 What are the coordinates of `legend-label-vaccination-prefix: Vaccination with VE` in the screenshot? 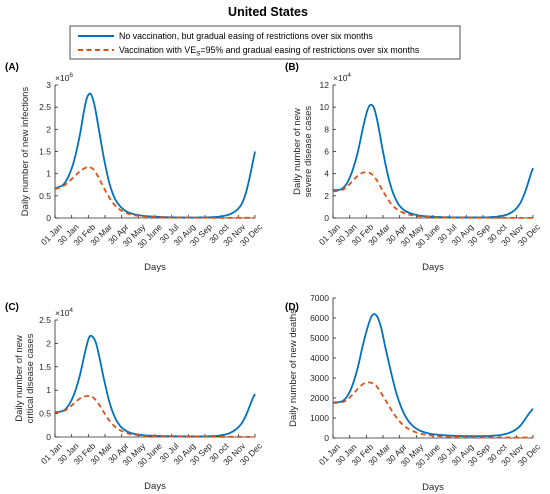 It's located at (157, 50).